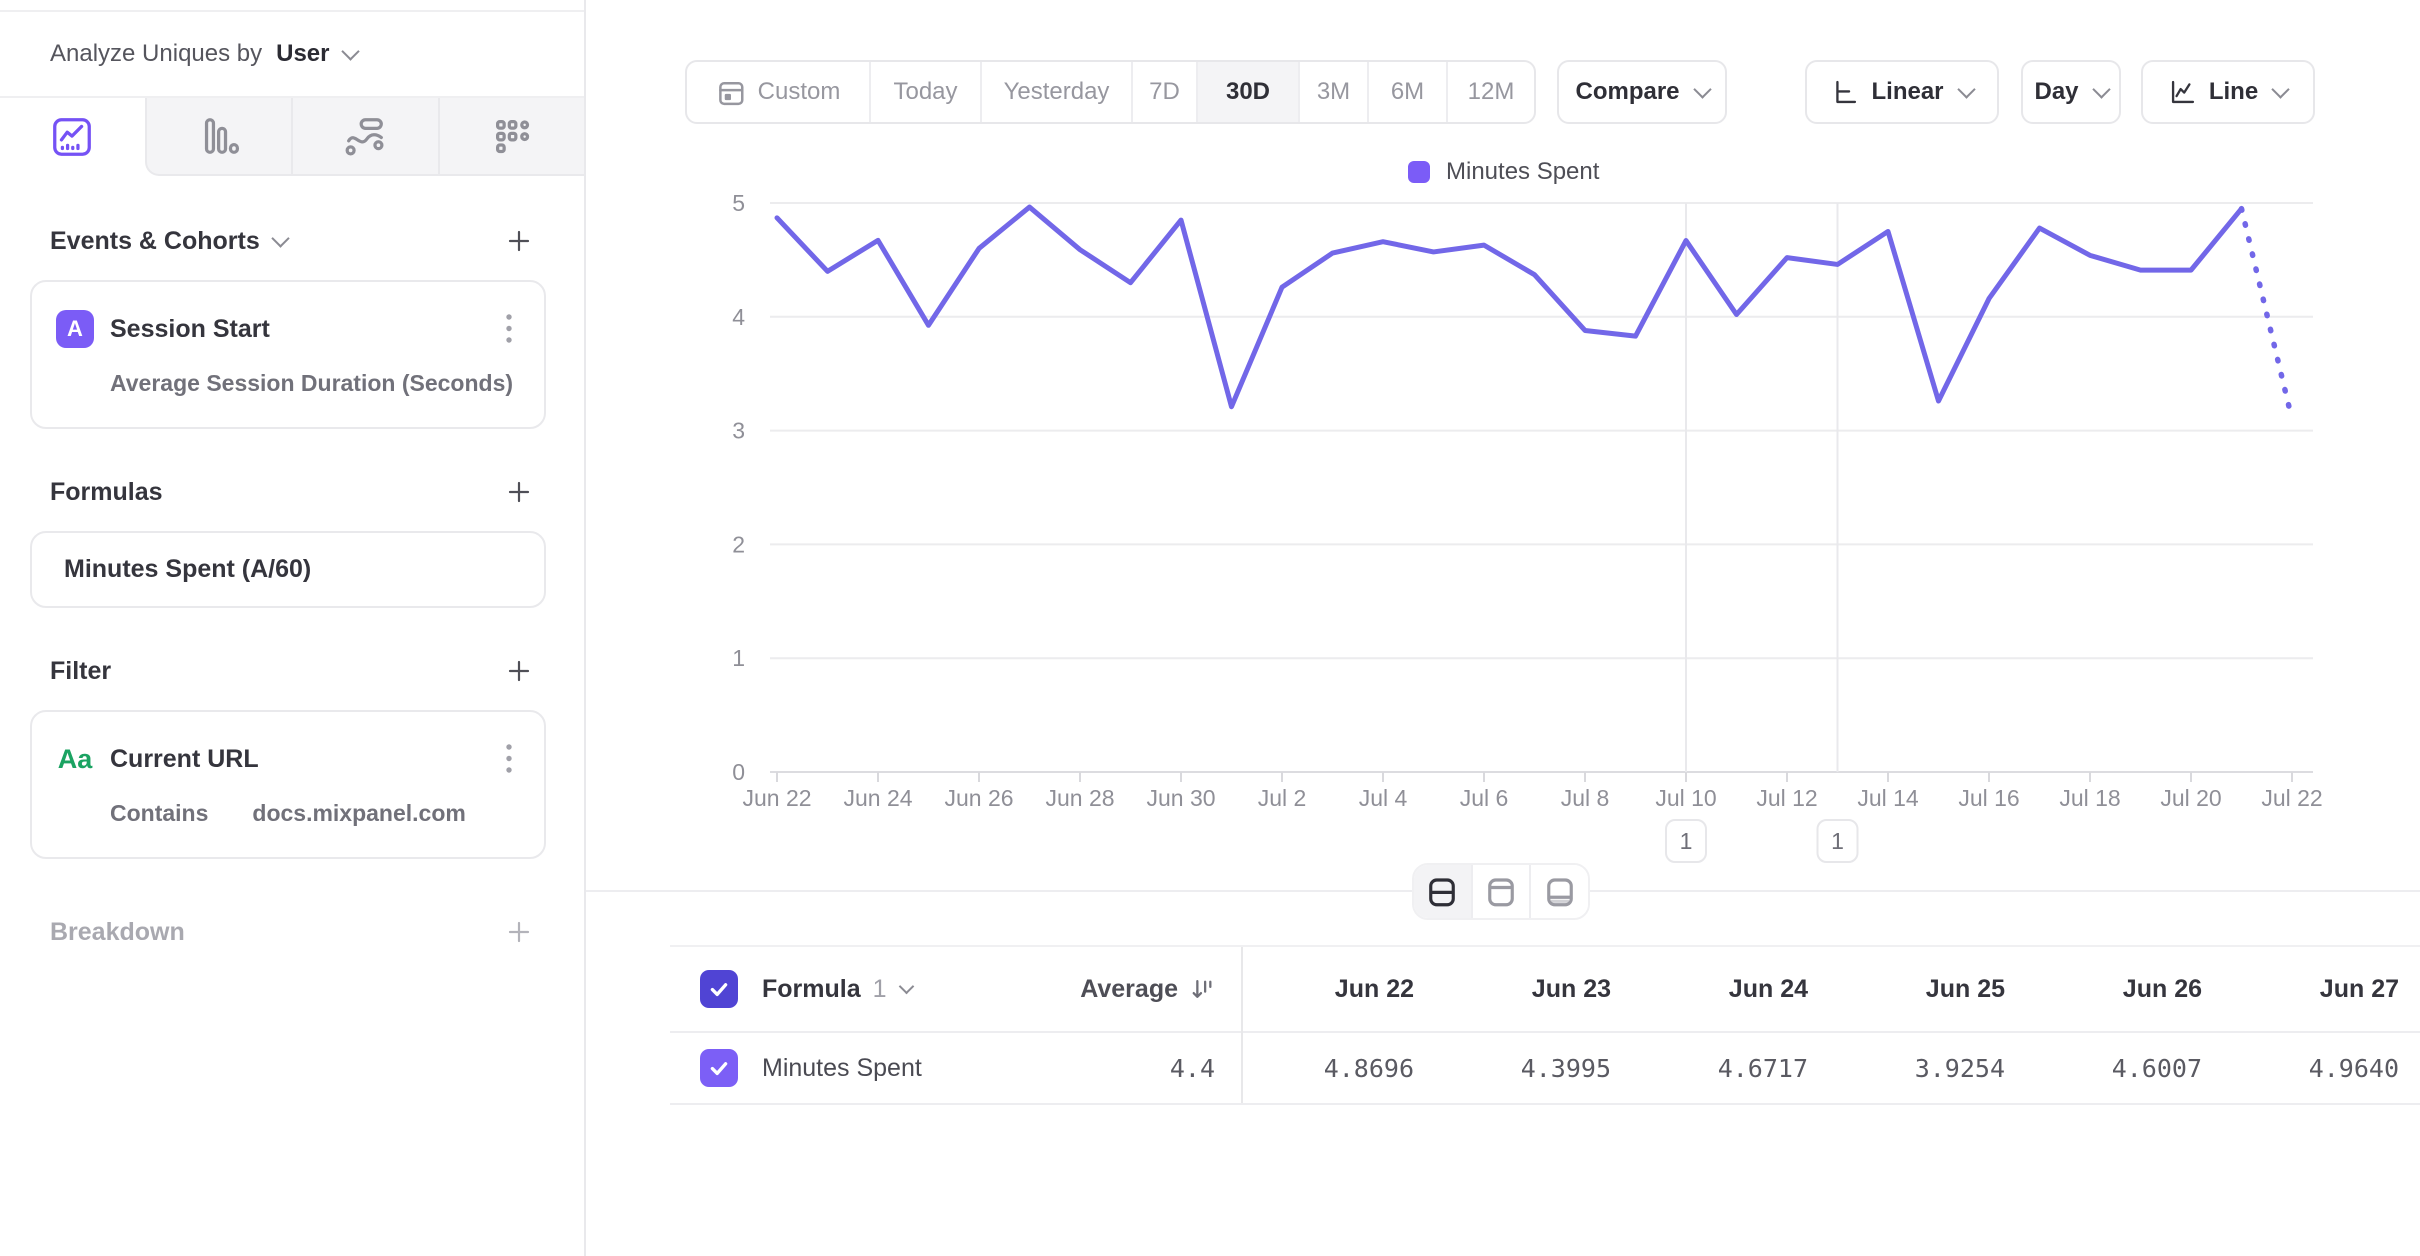  Describe the element at coordinates (1685, 798) in the screenshot. I see `x-axis-label: Jul 10` at that location.